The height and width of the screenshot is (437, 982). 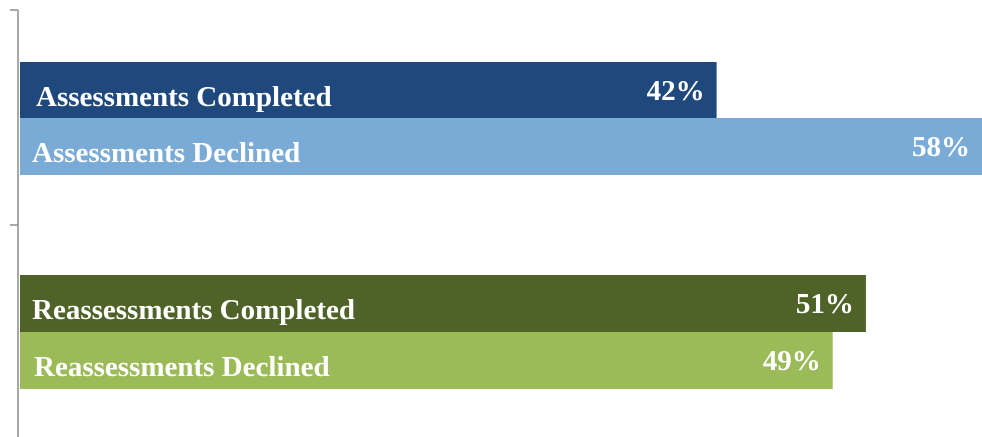 I want to click on category-label: Assessments Completed, so click(x=184, y=97).